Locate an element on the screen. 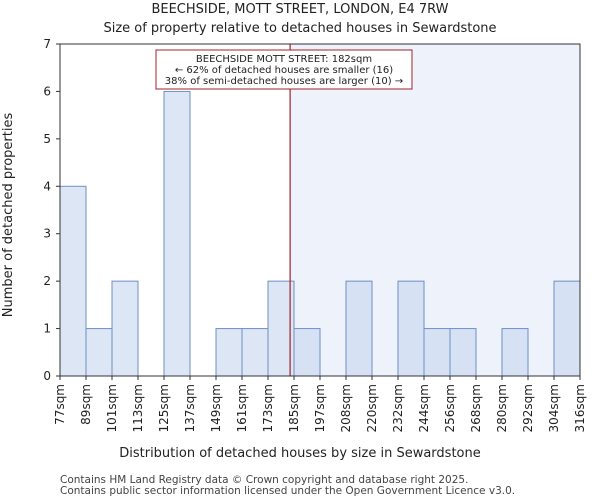 This screenshot has width=600, height=500. y-tick-label: 3 is located at coordinates (47, 234).